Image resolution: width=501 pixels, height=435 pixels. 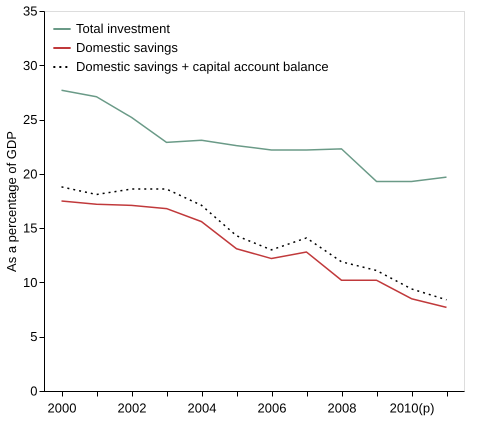 What do you see at coordinates (202, 408) in the screenshot?
I see `x-tick-label: 2004` at bounding box center [202, 408].